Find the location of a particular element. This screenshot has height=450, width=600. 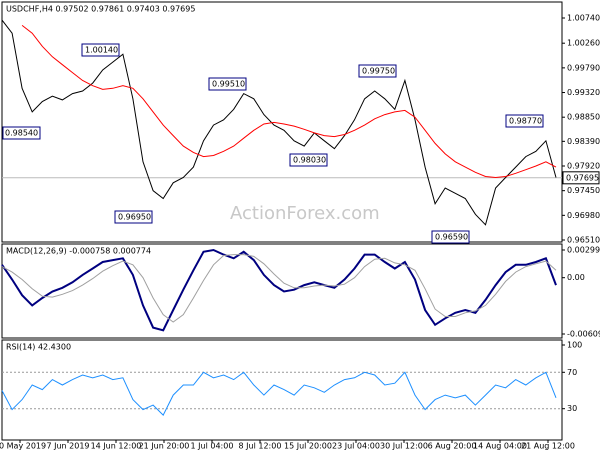

y-tick-label: 0.98390 is located at coordinates (583, 141).